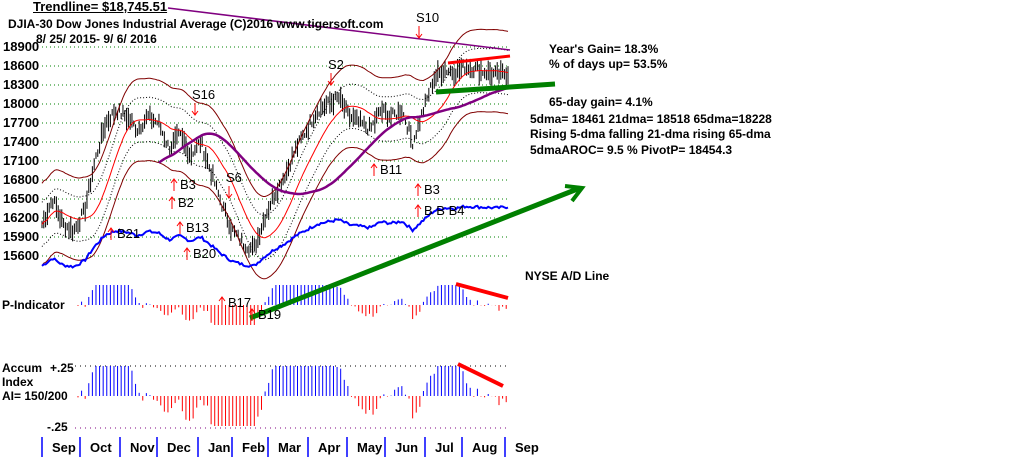 This screenshot has width=1024, height=459. I want to click on ai-top-label: +.25, so click(62, 368).